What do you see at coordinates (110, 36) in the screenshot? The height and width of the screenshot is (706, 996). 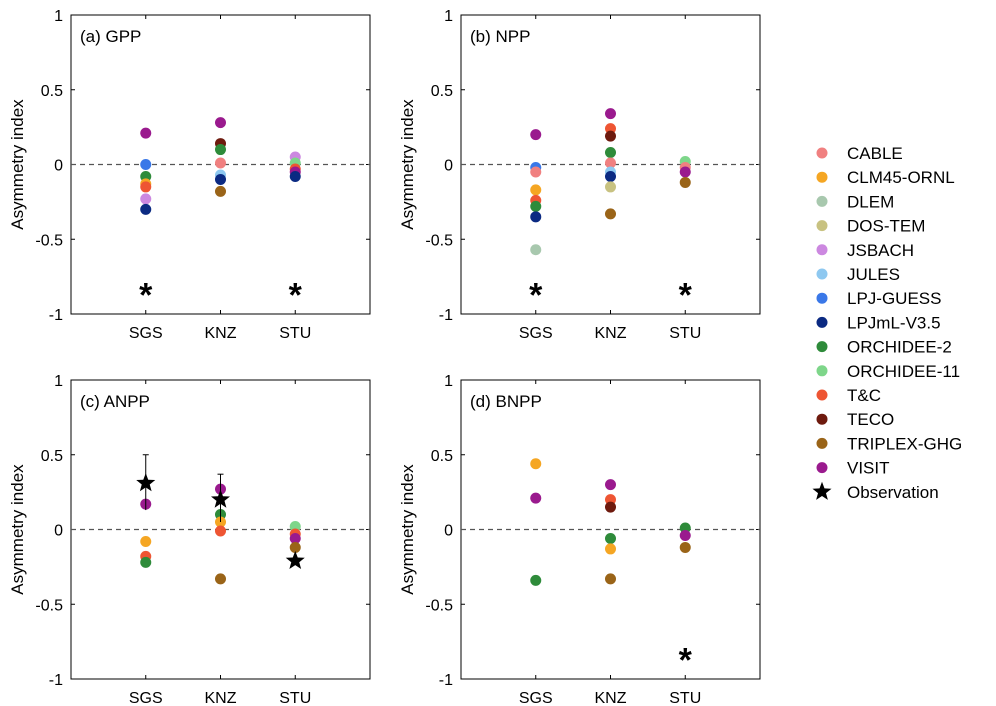 I see `panel-title: (a) GPP` at bounding box center [110, 36].